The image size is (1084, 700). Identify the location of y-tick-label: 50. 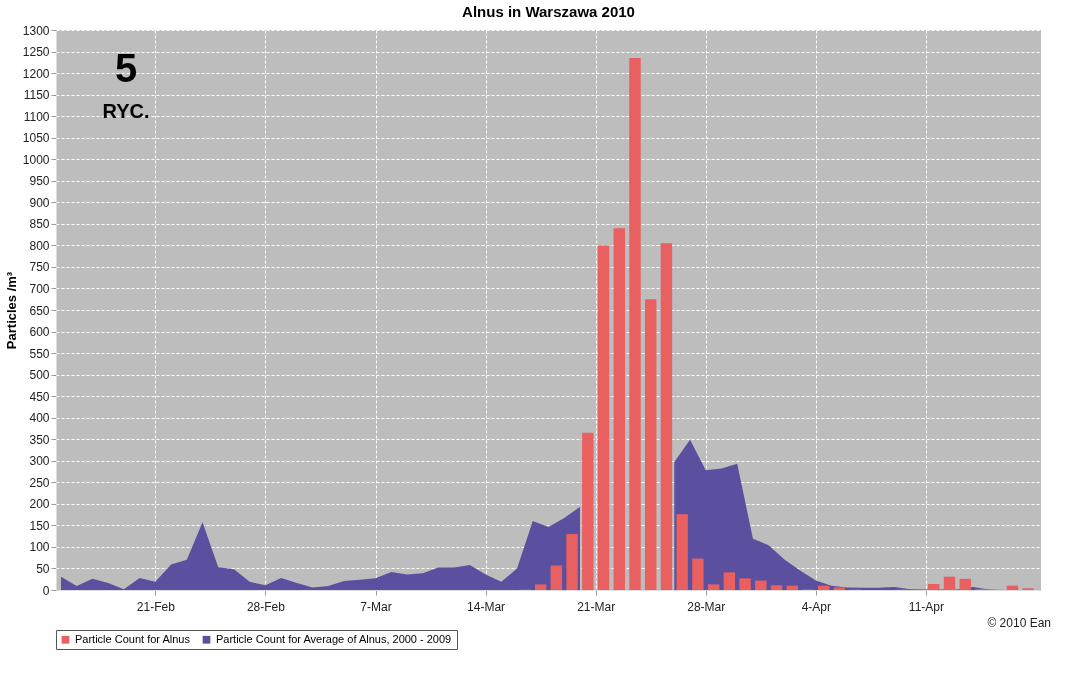
(43, 568).